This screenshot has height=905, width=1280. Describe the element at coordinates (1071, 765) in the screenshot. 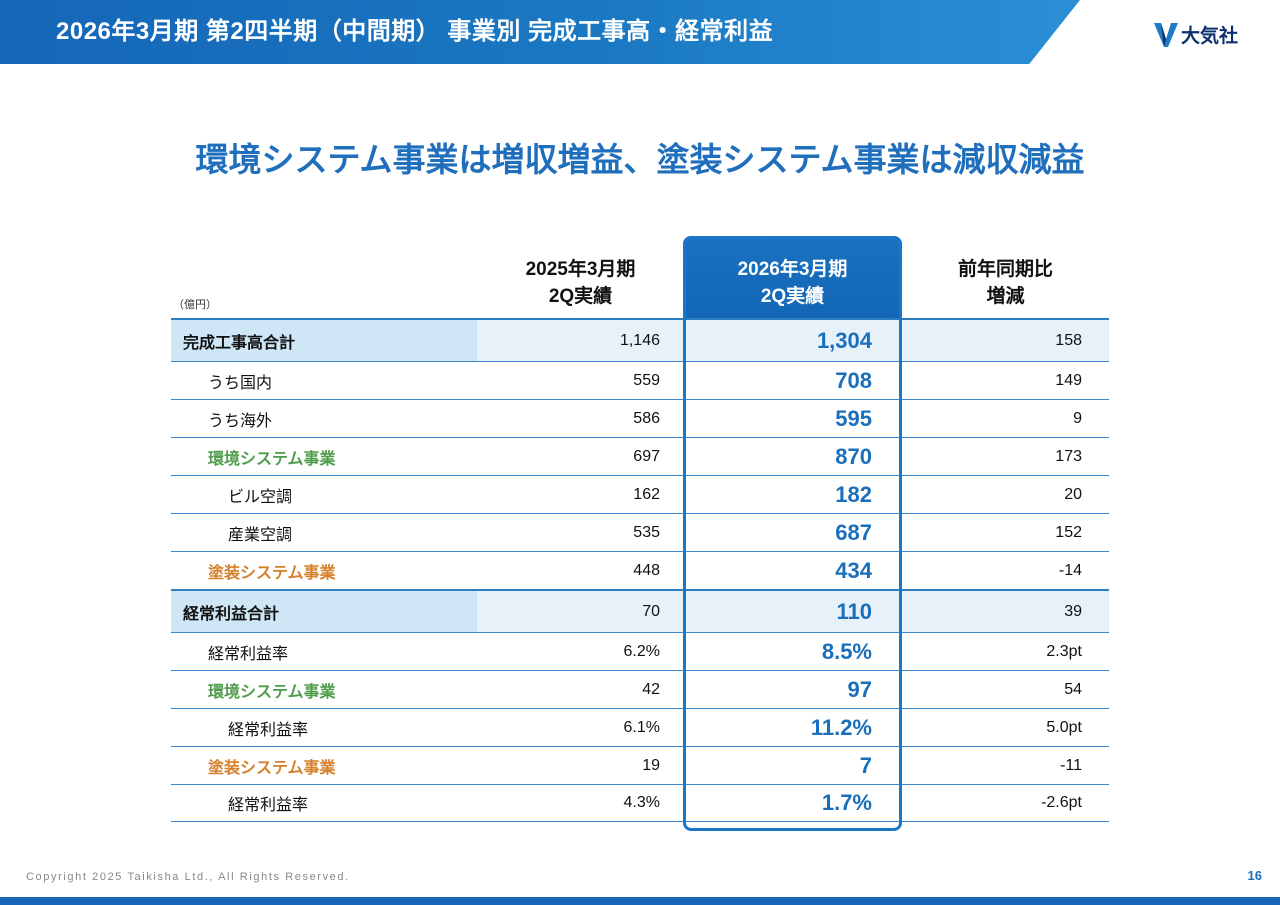

I see `diff-value: -11` at that location.